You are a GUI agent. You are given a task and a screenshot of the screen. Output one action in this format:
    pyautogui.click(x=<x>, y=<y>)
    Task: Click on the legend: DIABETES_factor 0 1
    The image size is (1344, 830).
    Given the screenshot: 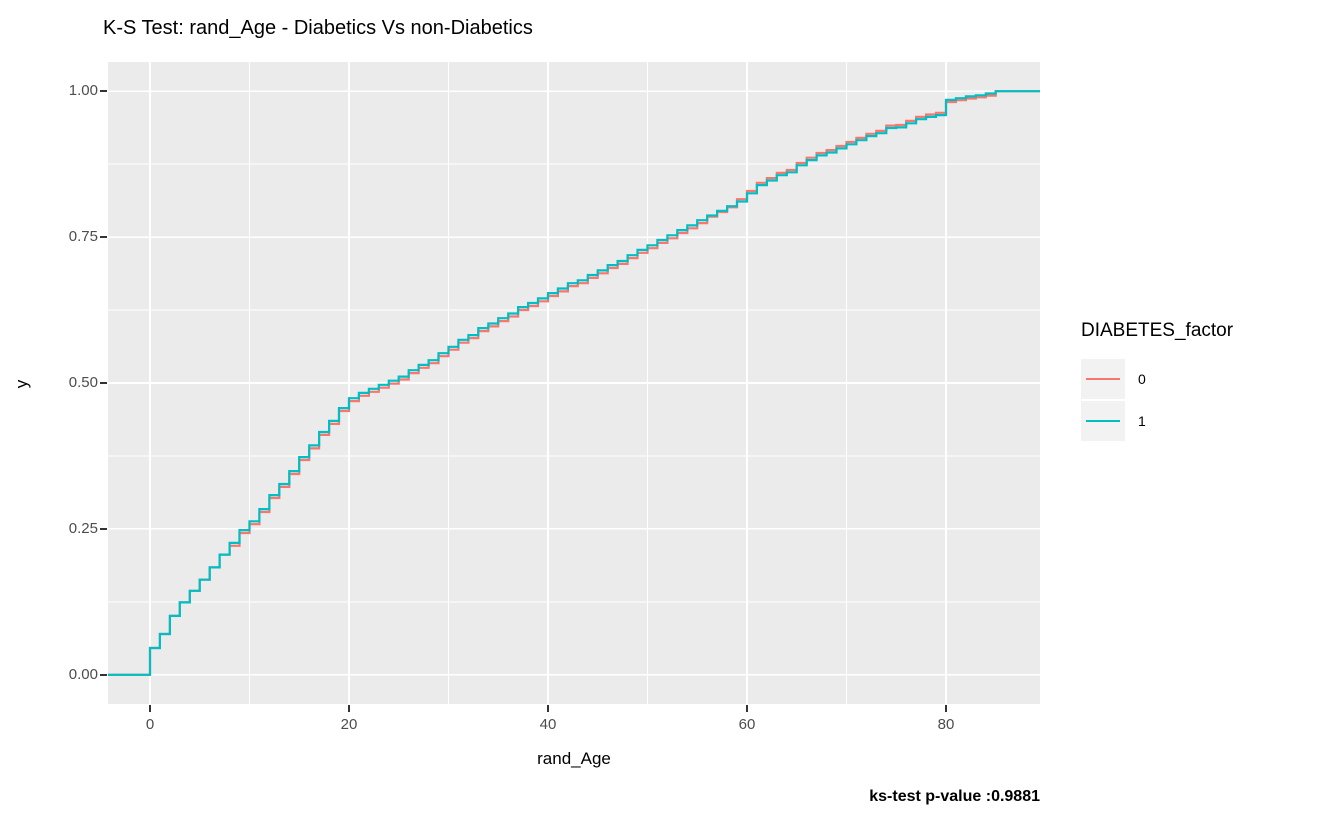 What is the action you would take?
    pyautogui.click(x=1157, y=381)
    